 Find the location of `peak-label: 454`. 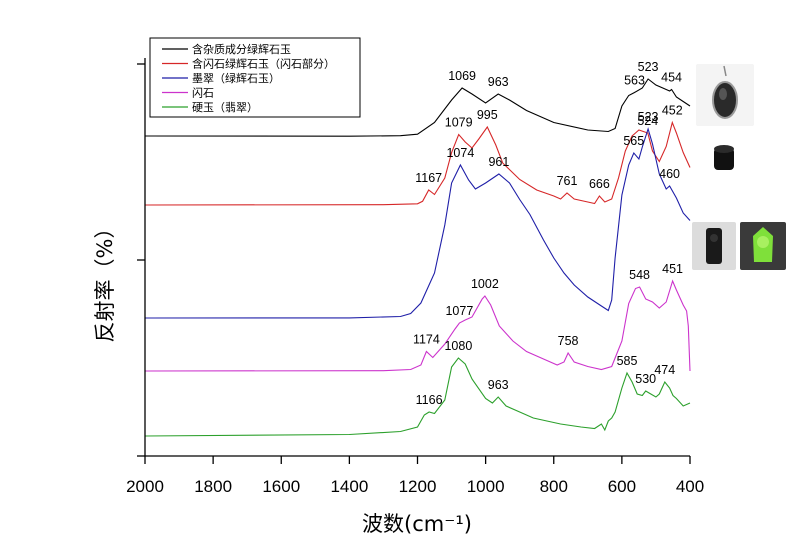

peak-label: 454 is located at coordinates (671, 78).